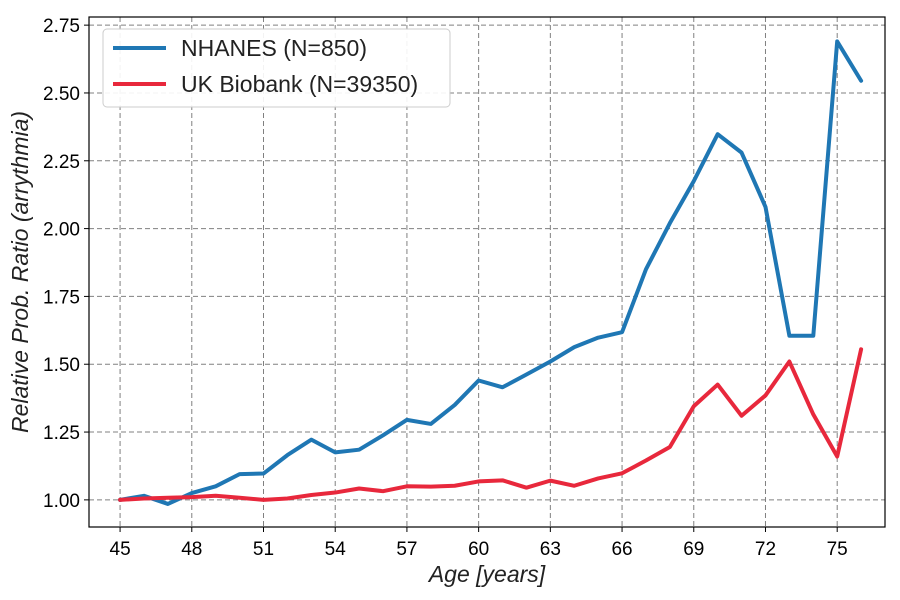 Image resolution: width=900 pixels, height=600 pixels. I want to click on y-tick-label: 1.75, so click(61, 297).